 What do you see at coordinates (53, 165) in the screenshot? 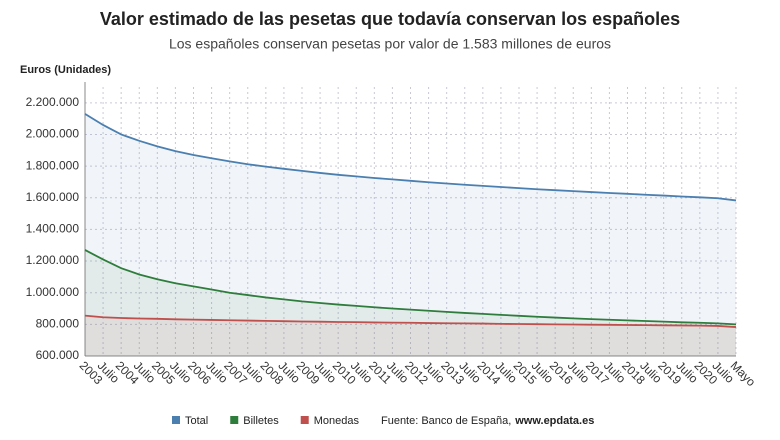
I see `y-tick-label: 1.800.000` at bounding box center [53, 165].